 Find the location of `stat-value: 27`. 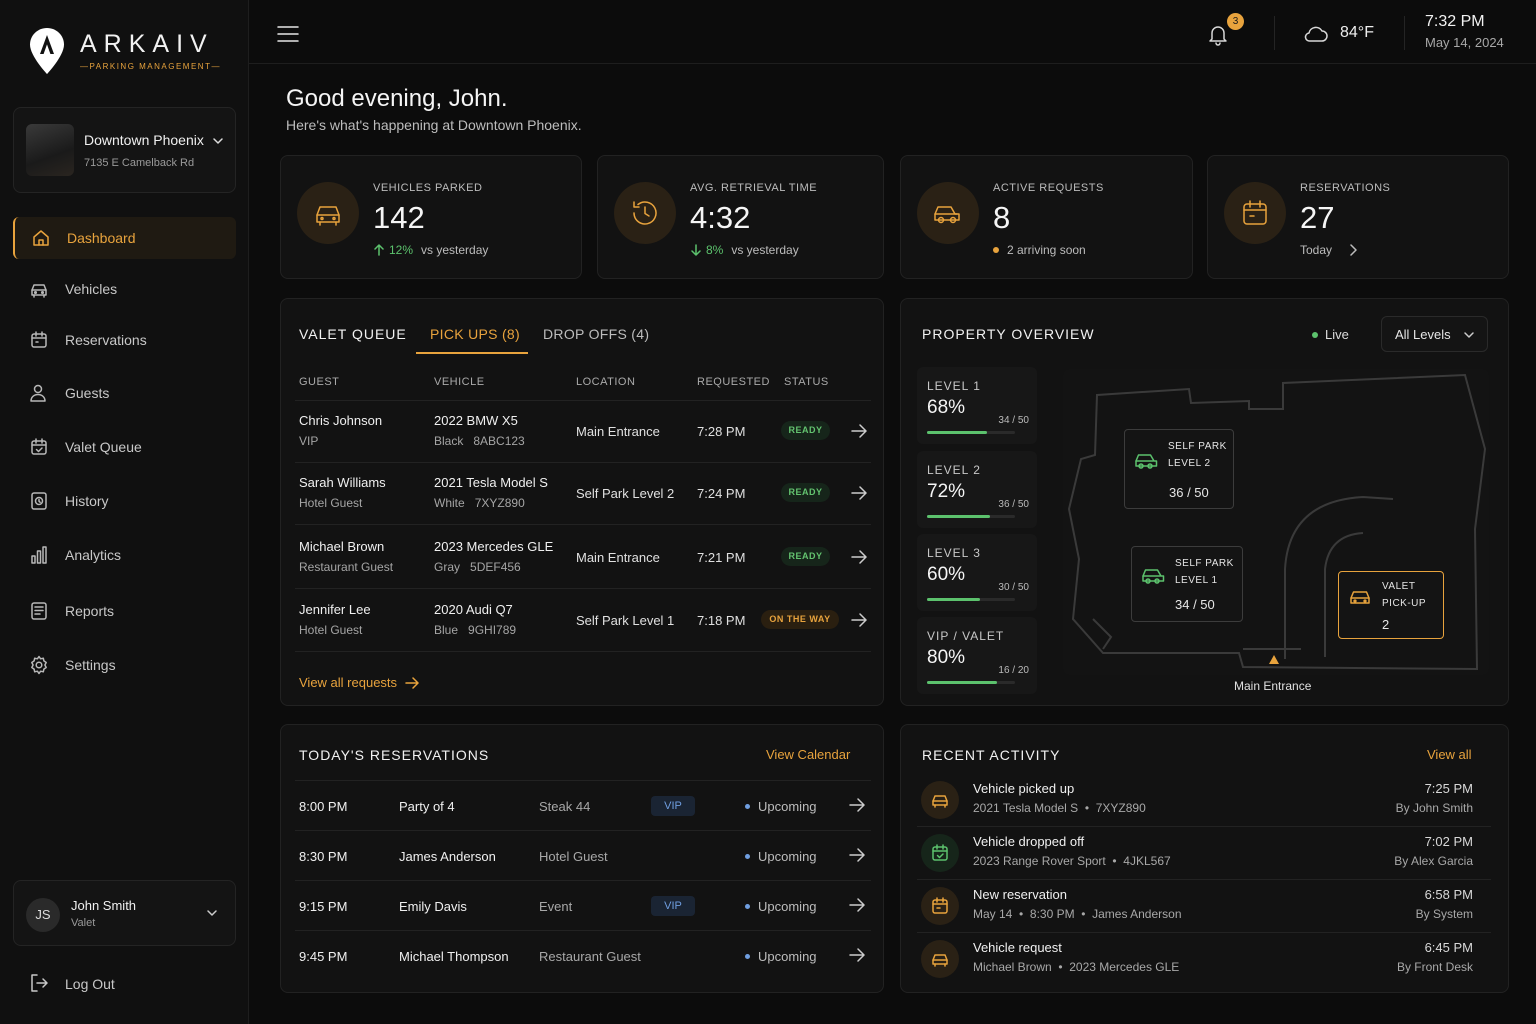

stat-value: 27 is located at coordinates (1317, 217).